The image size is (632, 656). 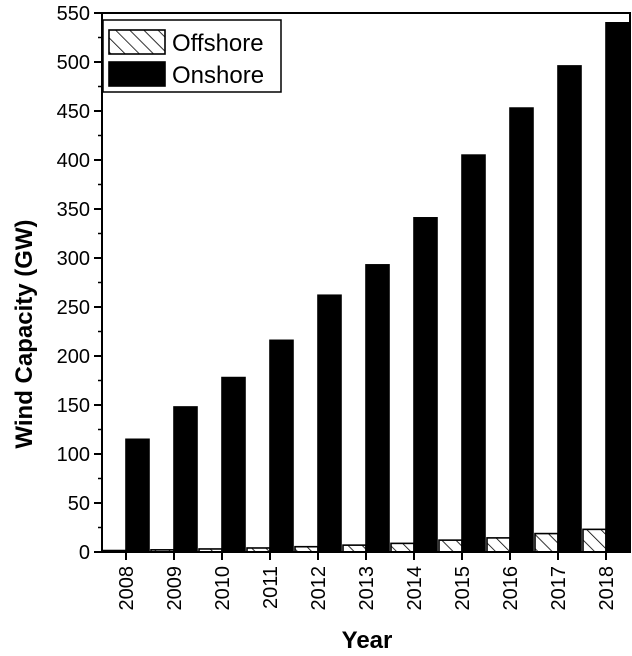 I want to click on y-tick-label: 250, so click(x=73, y=308).